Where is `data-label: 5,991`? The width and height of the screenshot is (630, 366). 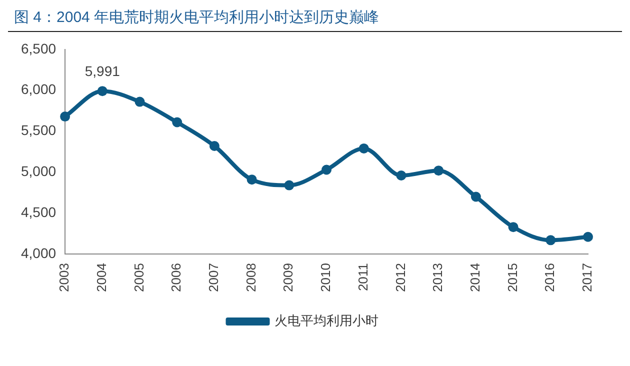
data-label: 5,991 is located at coordinates (102, 70).